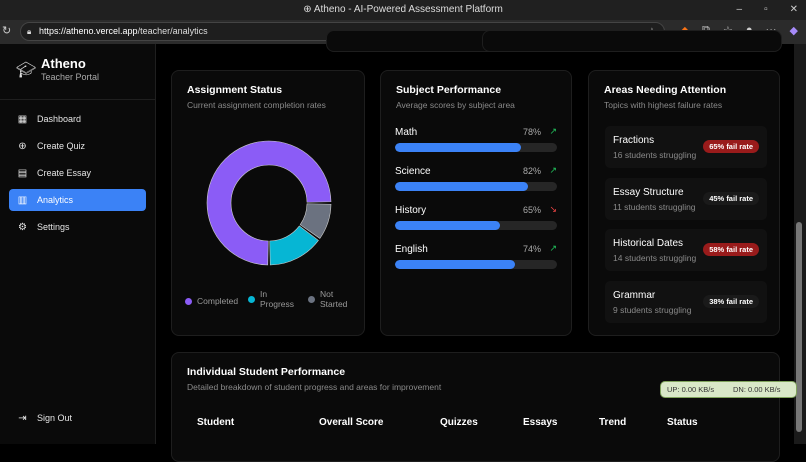  Describe the element at coordinates (408, 9) in the screenshot. I see `window-title: Atheno - AI-Powered Assessment Platform` at that location.